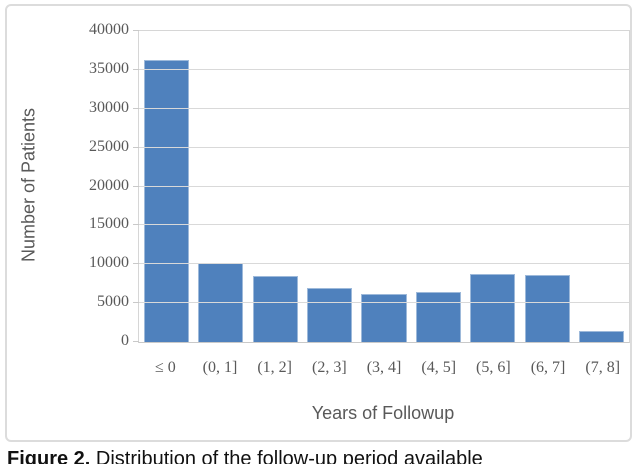  What do you see at coordinates (329, 367) in the screenshot?
I see `x-tick-label: (2, 3]` at bounding box center [329, 367].